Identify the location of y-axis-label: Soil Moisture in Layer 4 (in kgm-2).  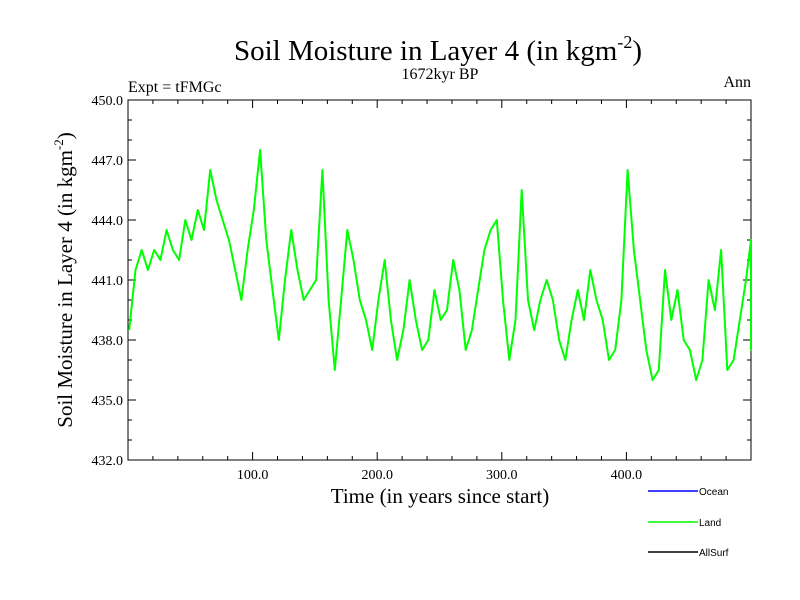
(64, 279).